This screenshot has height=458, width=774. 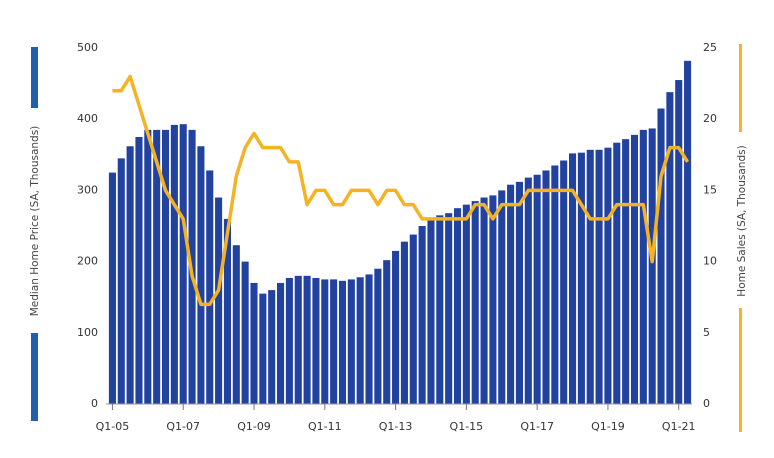 I want to click on x-tick-label: Q1-05, so click(x=113, y=426).